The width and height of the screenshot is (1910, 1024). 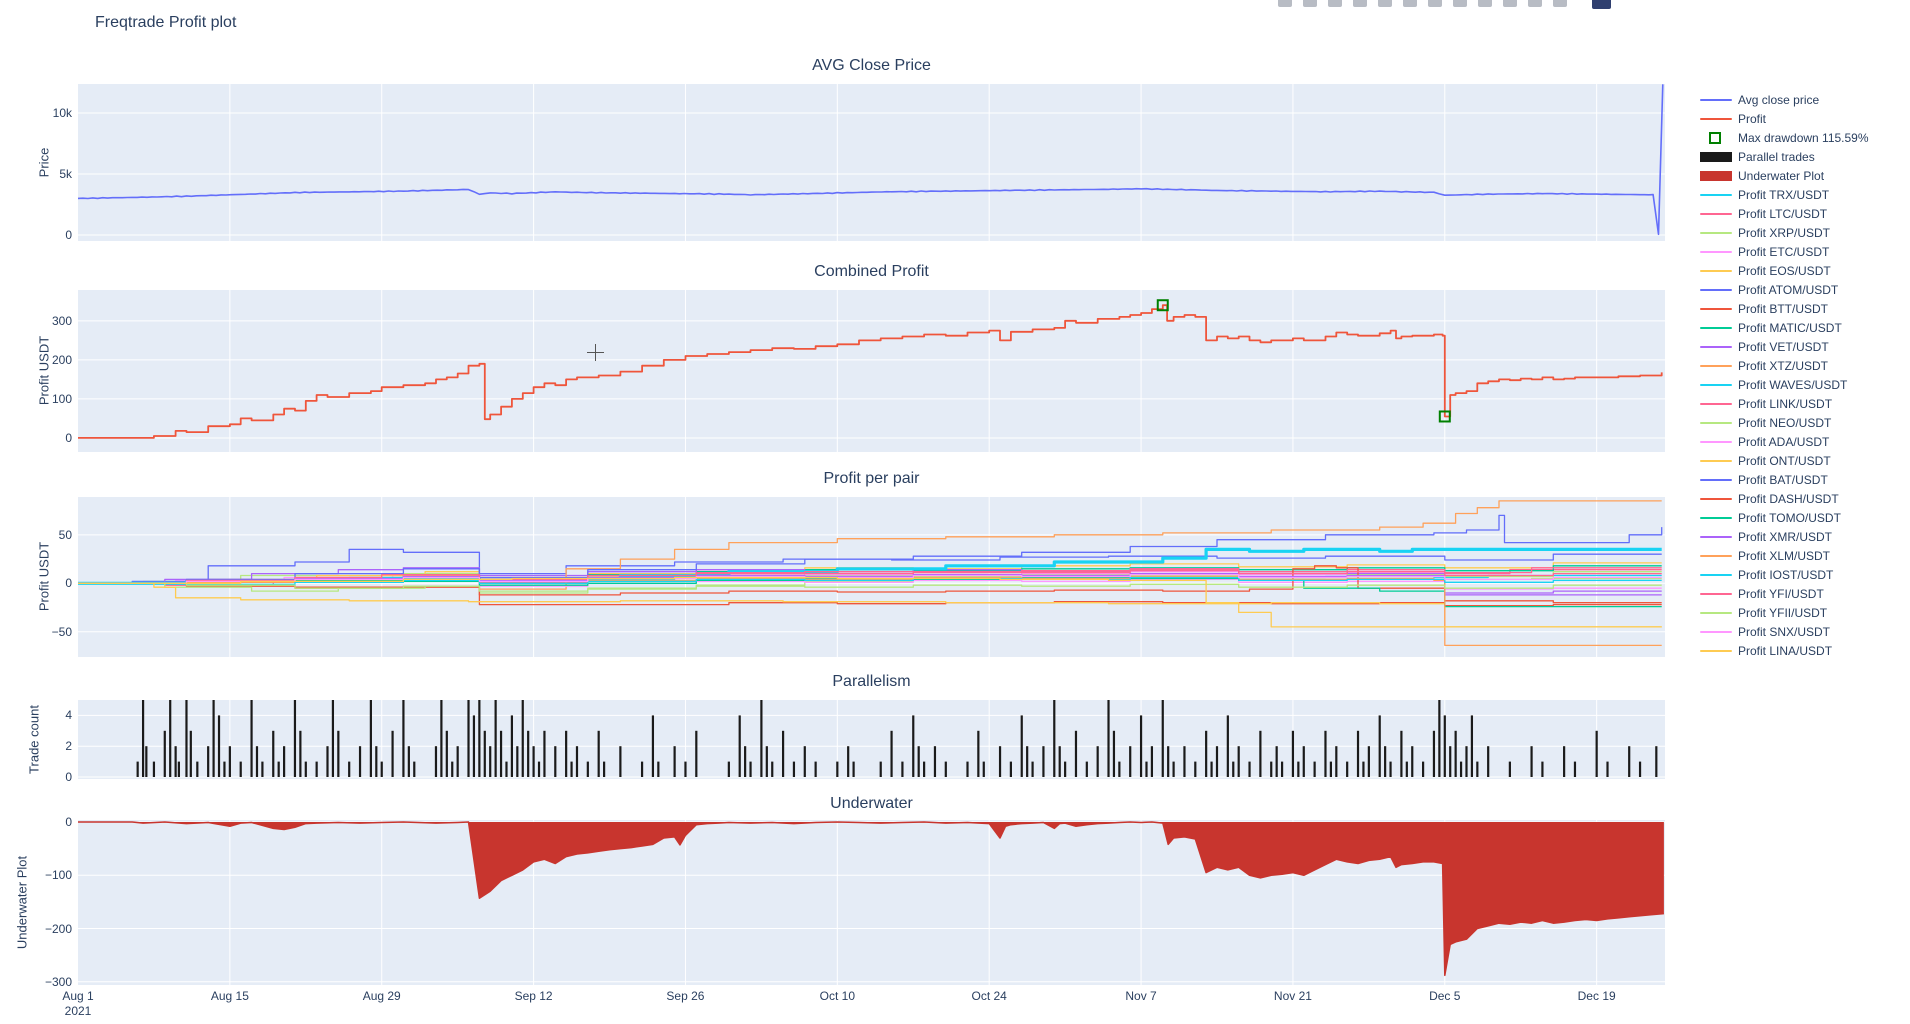 I want to click on legend-item-profit-trx-usdt: Profit TRX/USDT, so click(x=1784, y=194).